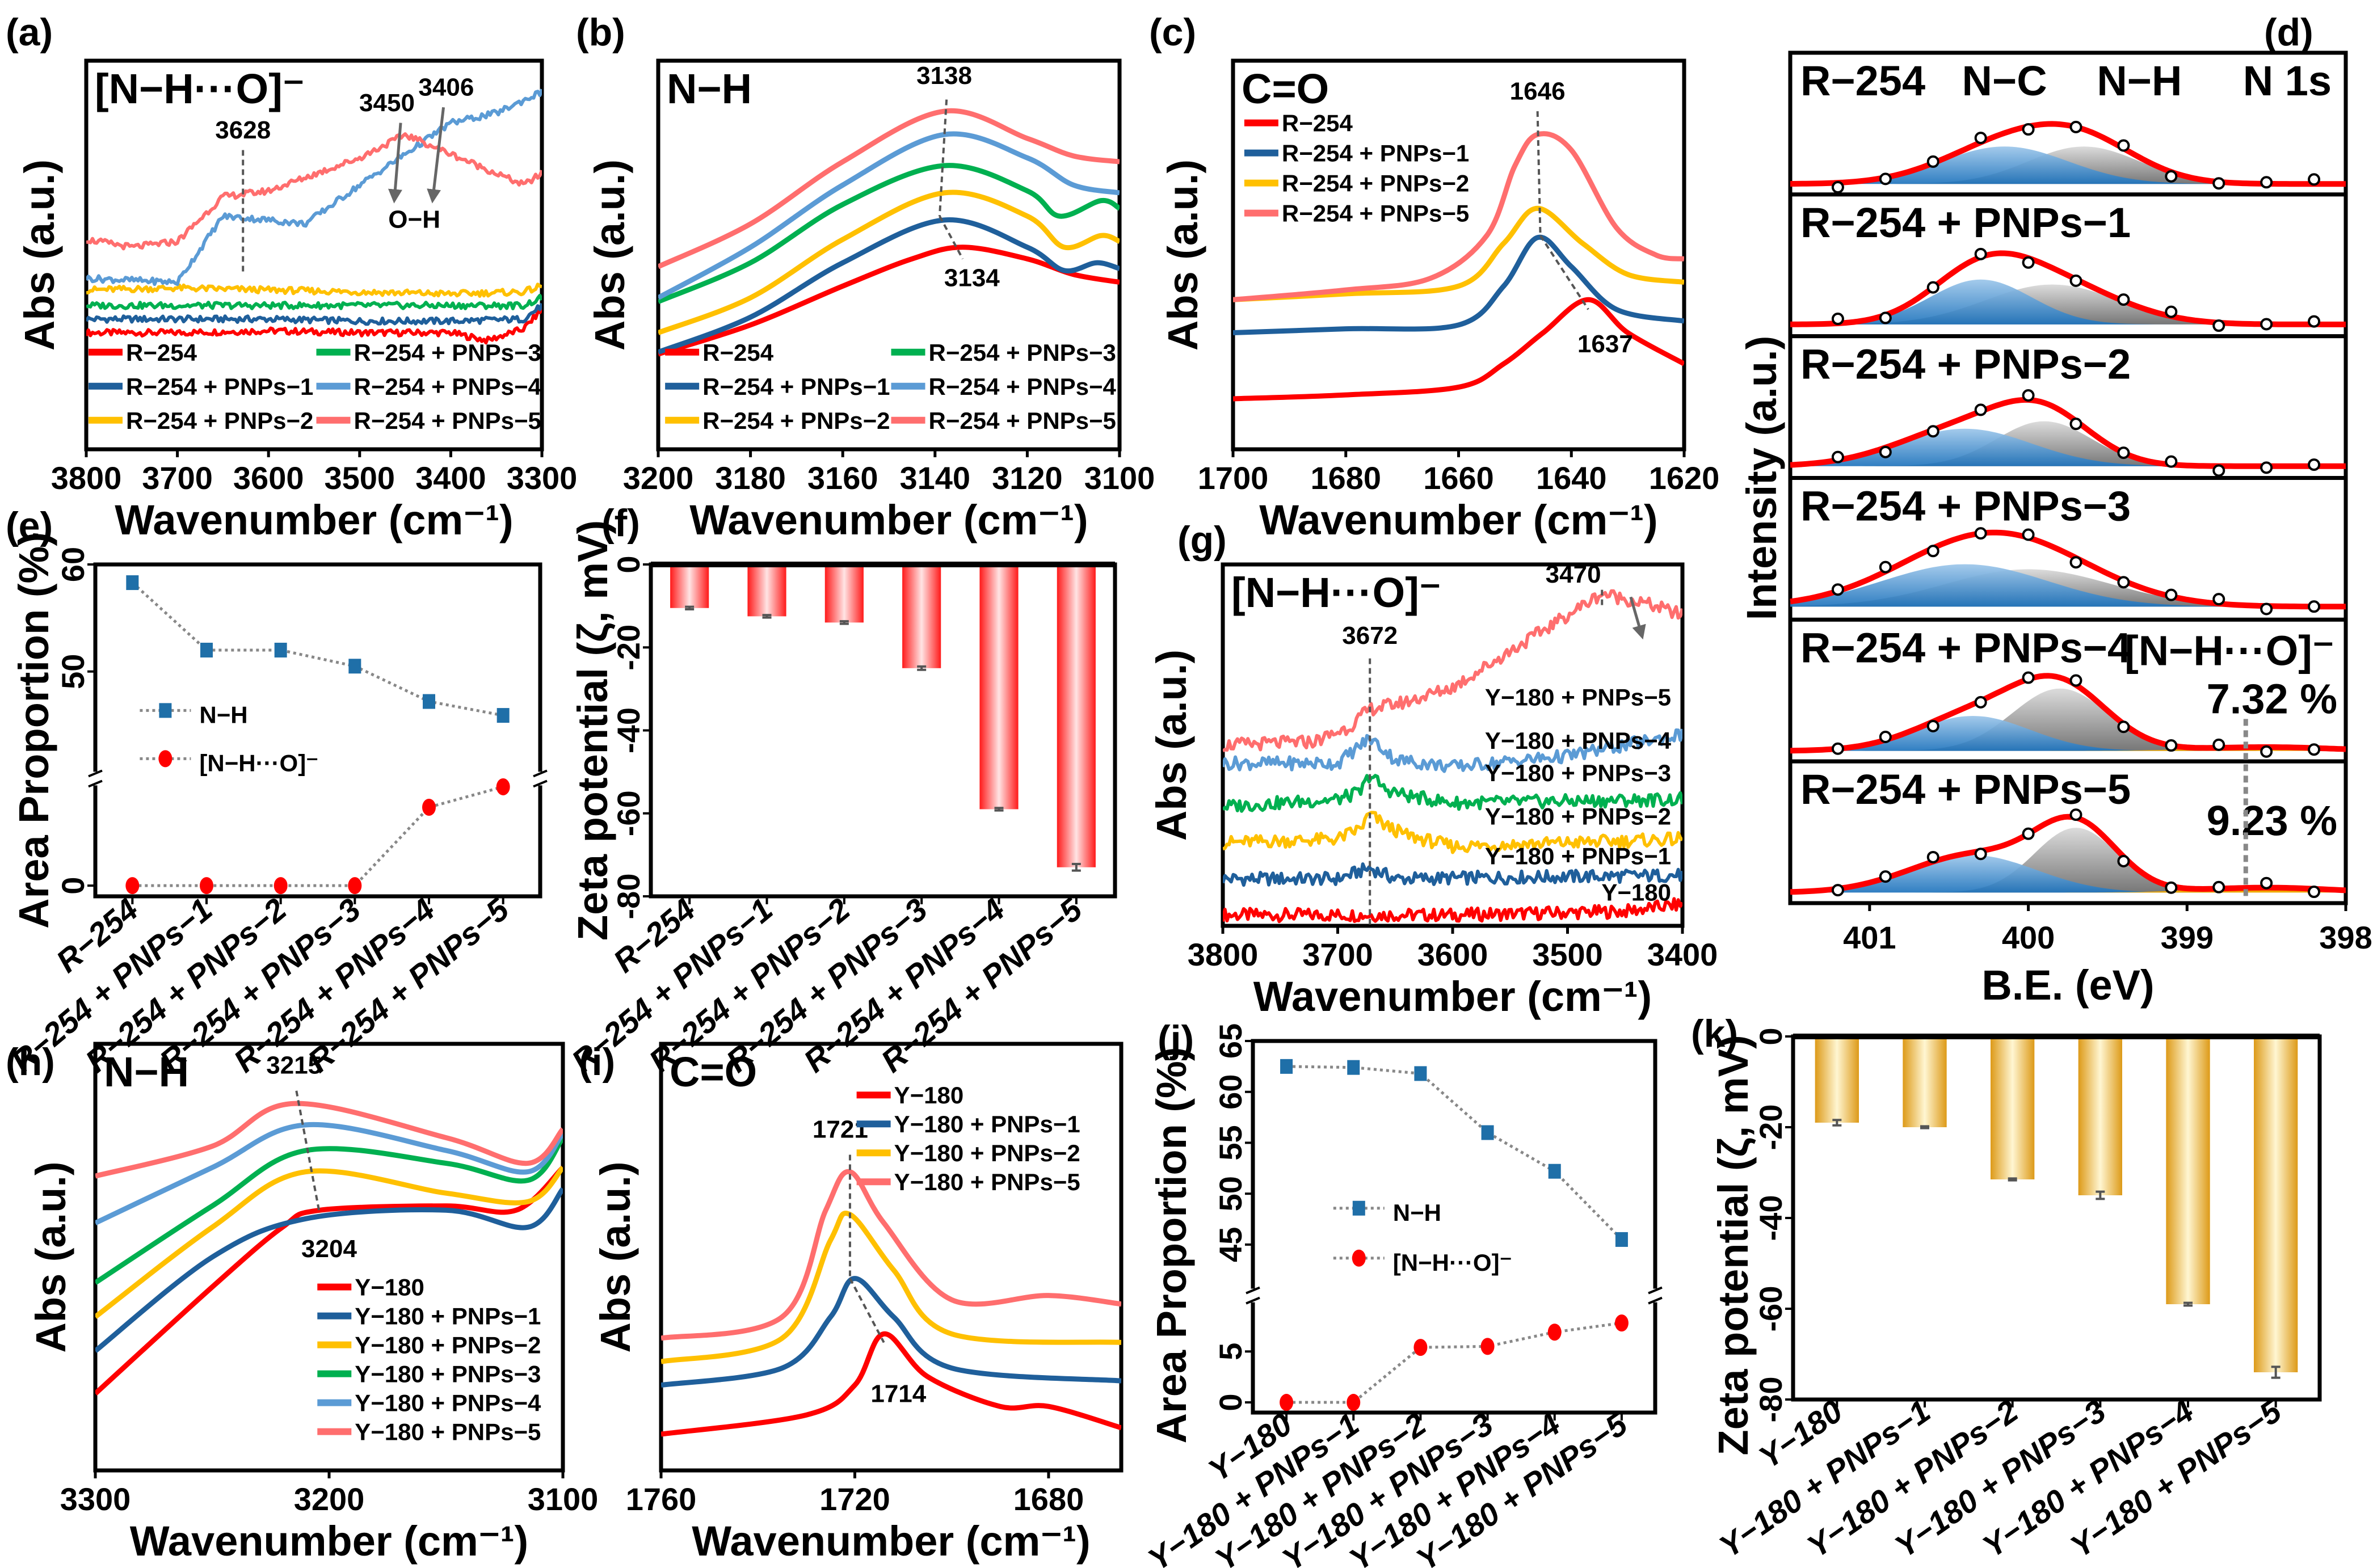 Image resolution: width=2373 pixels, height=1568 pixels. What do you see at coordinates (448, 386) in the screenshot?
I see `legend-label: R−254 + PNPs−4` at bounding box center [448, 386].